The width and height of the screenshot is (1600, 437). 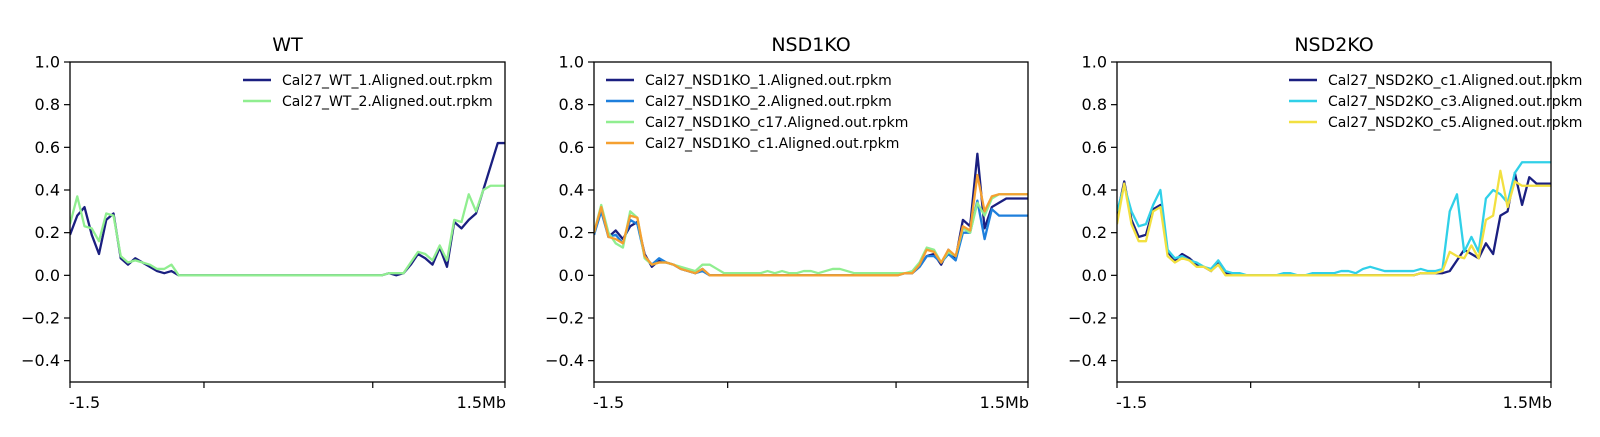 What do you see at coordinates (287, 45) in the screenshot?
I see `chart-title: WT` at bounding box center [287, 45].